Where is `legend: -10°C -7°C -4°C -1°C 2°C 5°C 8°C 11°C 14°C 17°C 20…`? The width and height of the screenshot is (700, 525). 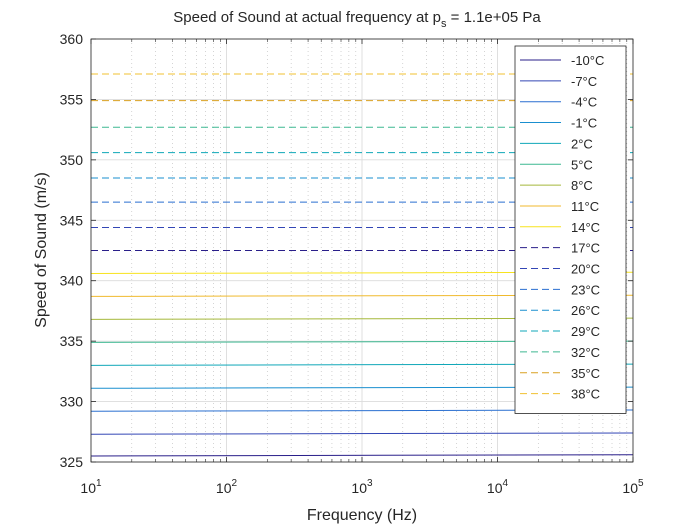
legend: -10°C -7°C -4°C -1°C 2°C 5°C 8°C 11°C 14°C 17°C 20… is located at coordinates (570, 229).